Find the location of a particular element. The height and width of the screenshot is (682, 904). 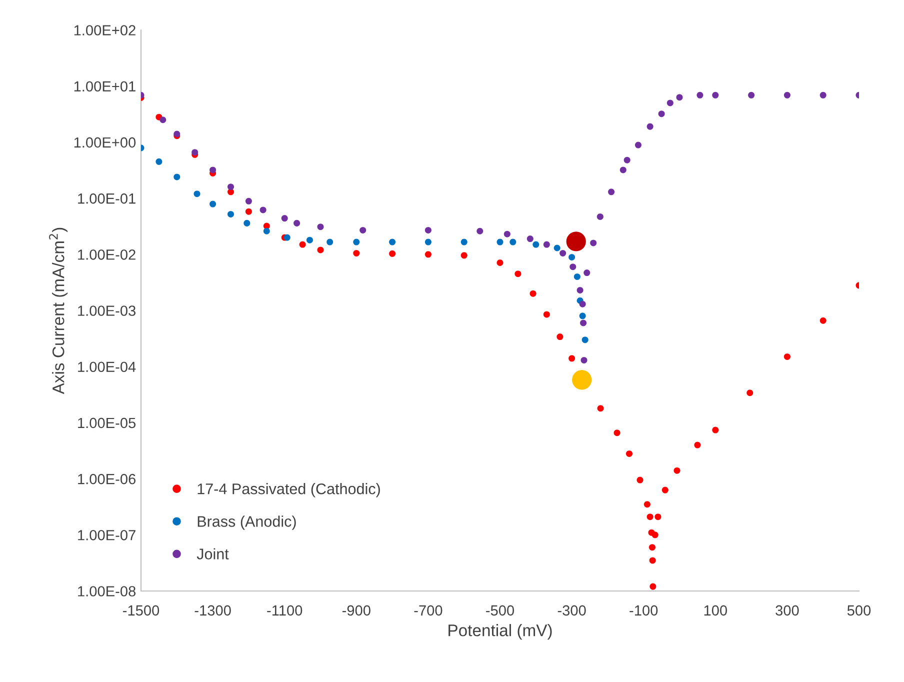

y-tick-label: 1.00E-06 is located at coordinates (107, 479).